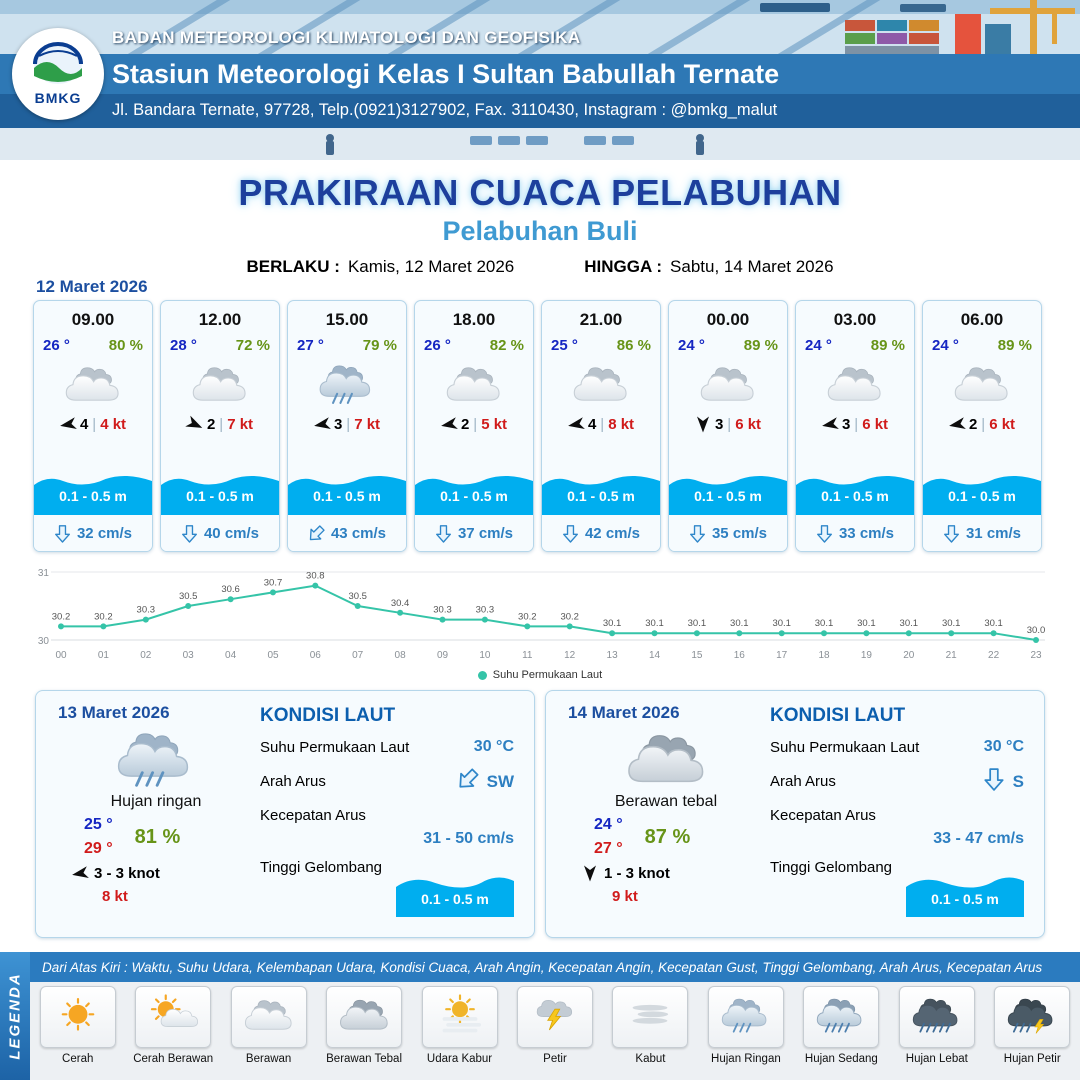 The image size is (1080, 1080). I want to click on wind-speed: 6 kt, so click(875, 424).